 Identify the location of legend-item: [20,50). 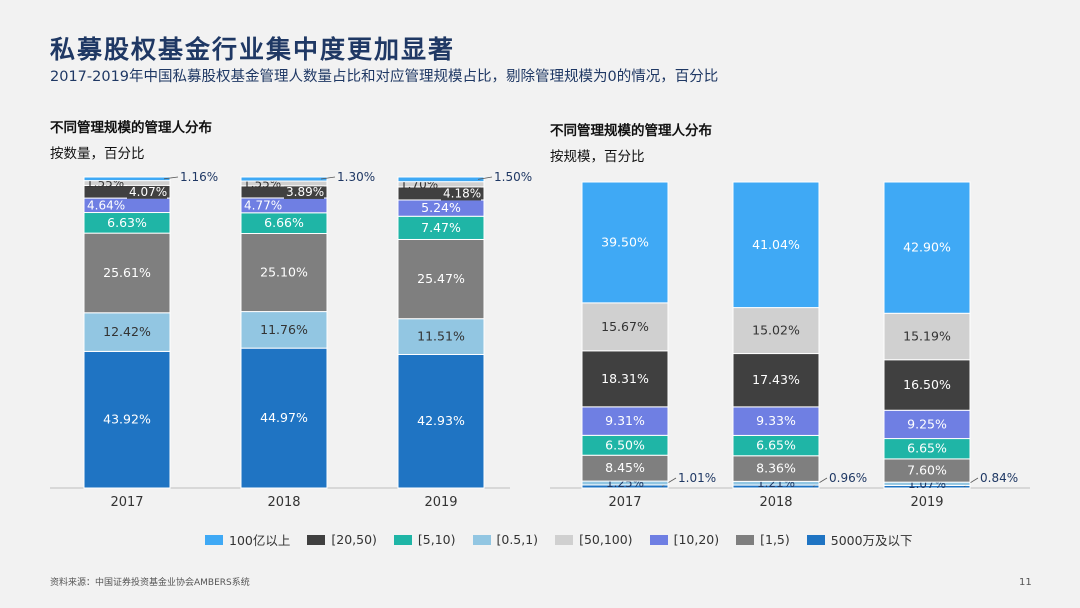
(342, 539).